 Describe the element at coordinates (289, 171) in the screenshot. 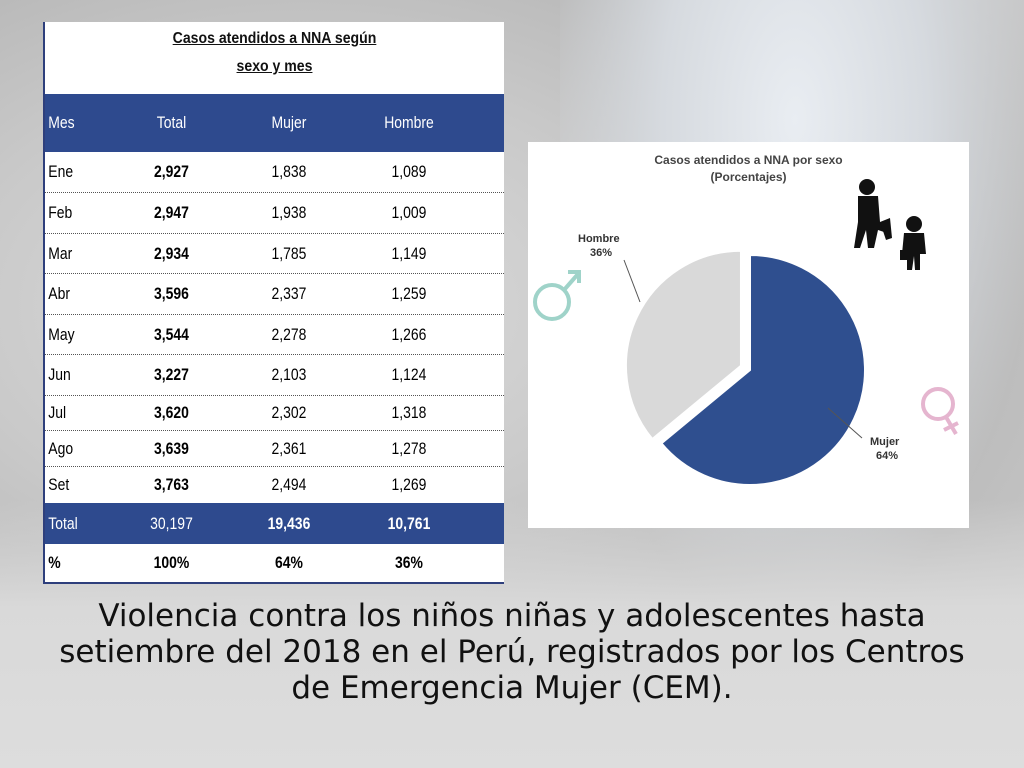

I see `cell-mujer: 1,838` at that location.